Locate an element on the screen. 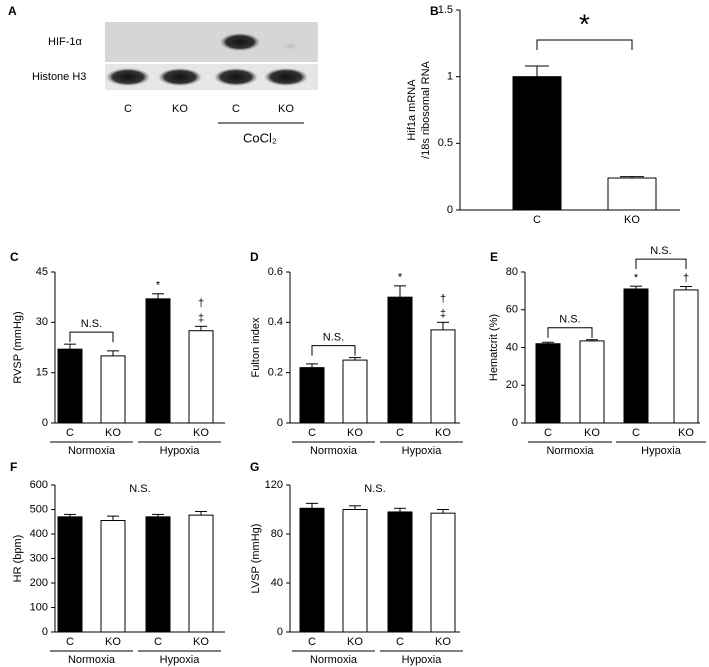 The image size is (709, 667). y-tick-label: 600 is located at coordinates (39, 485).